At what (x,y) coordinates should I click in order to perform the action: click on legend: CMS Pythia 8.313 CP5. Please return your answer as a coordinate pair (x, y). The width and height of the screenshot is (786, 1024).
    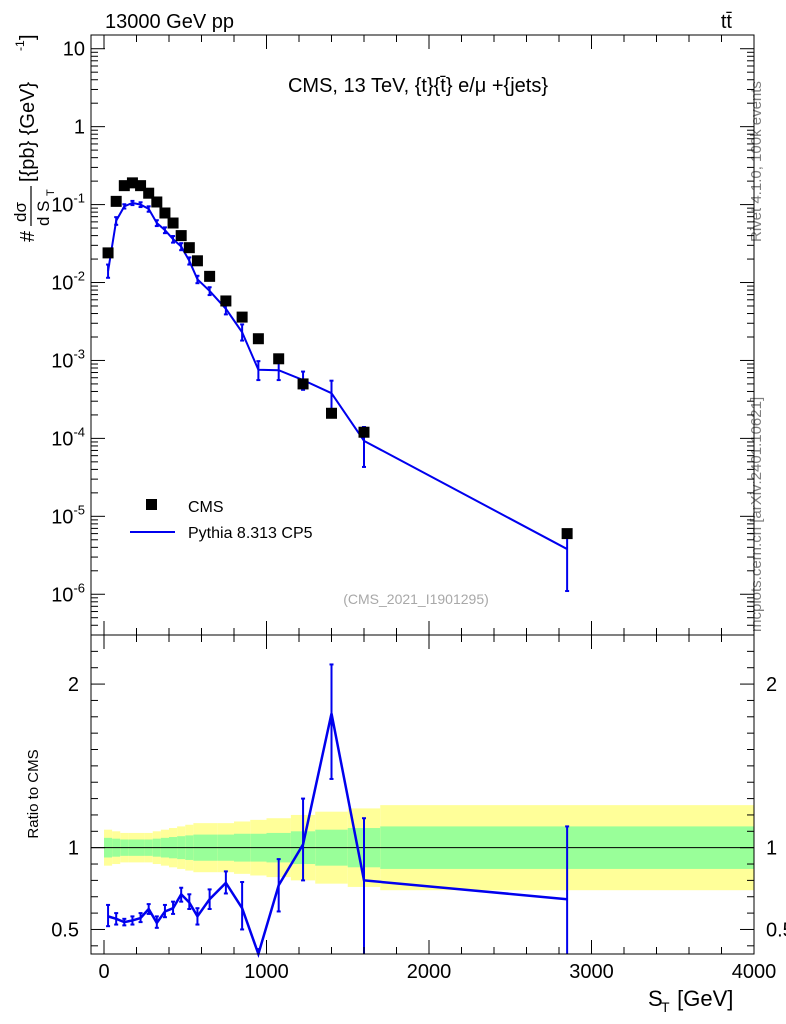
    Looking at the image, I should click on (221, 520).